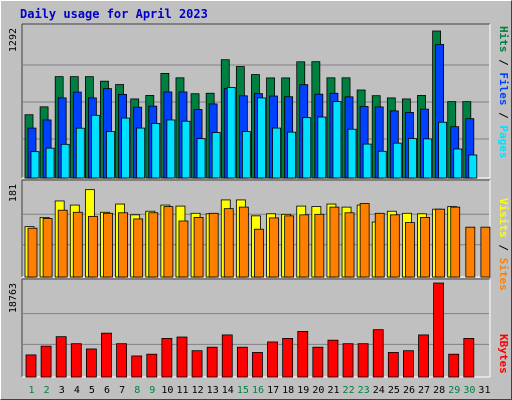  What do you see at coordinates (77, 390) in the screenshot?
I see `day-label: 4` at bounding box center [77, 390].